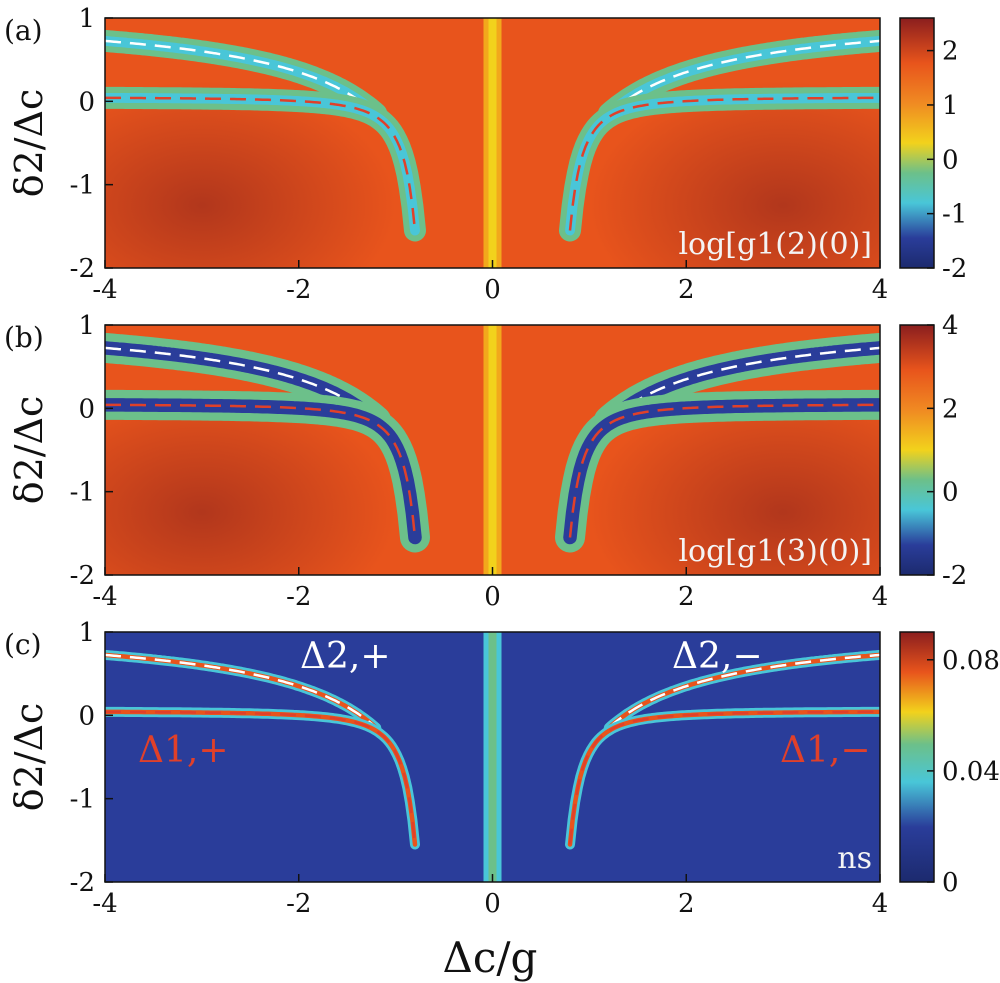 The width and height of the screenshot is (1000, 983). Describe the element at coordinates (825, 750) in the screenshot. I see `curve-annotation: Δ1,−` at that location.